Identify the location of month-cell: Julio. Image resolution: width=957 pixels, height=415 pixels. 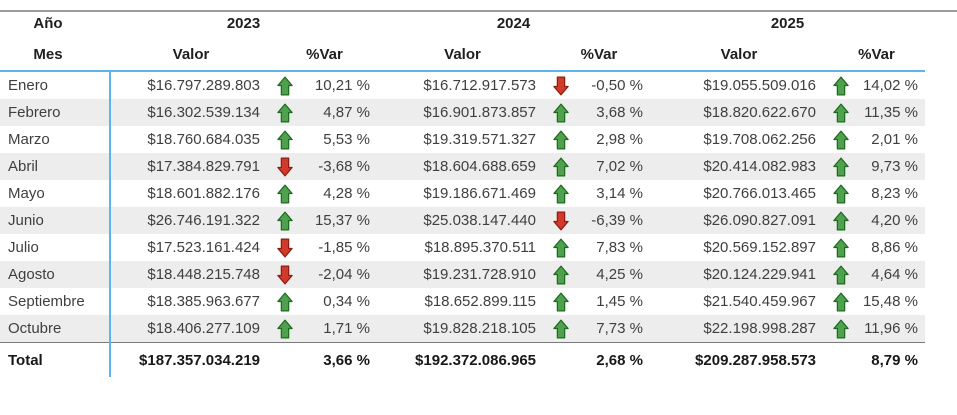
(23, 247).